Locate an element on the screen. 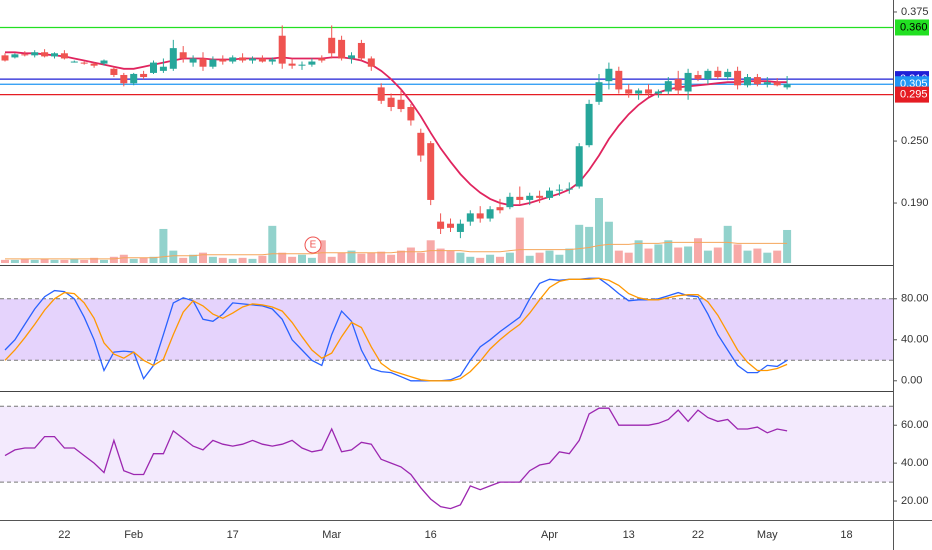 The height and width of the screenshot is (550, 932). price-badge-label: 0.295 is located at coordinates (914, 95).